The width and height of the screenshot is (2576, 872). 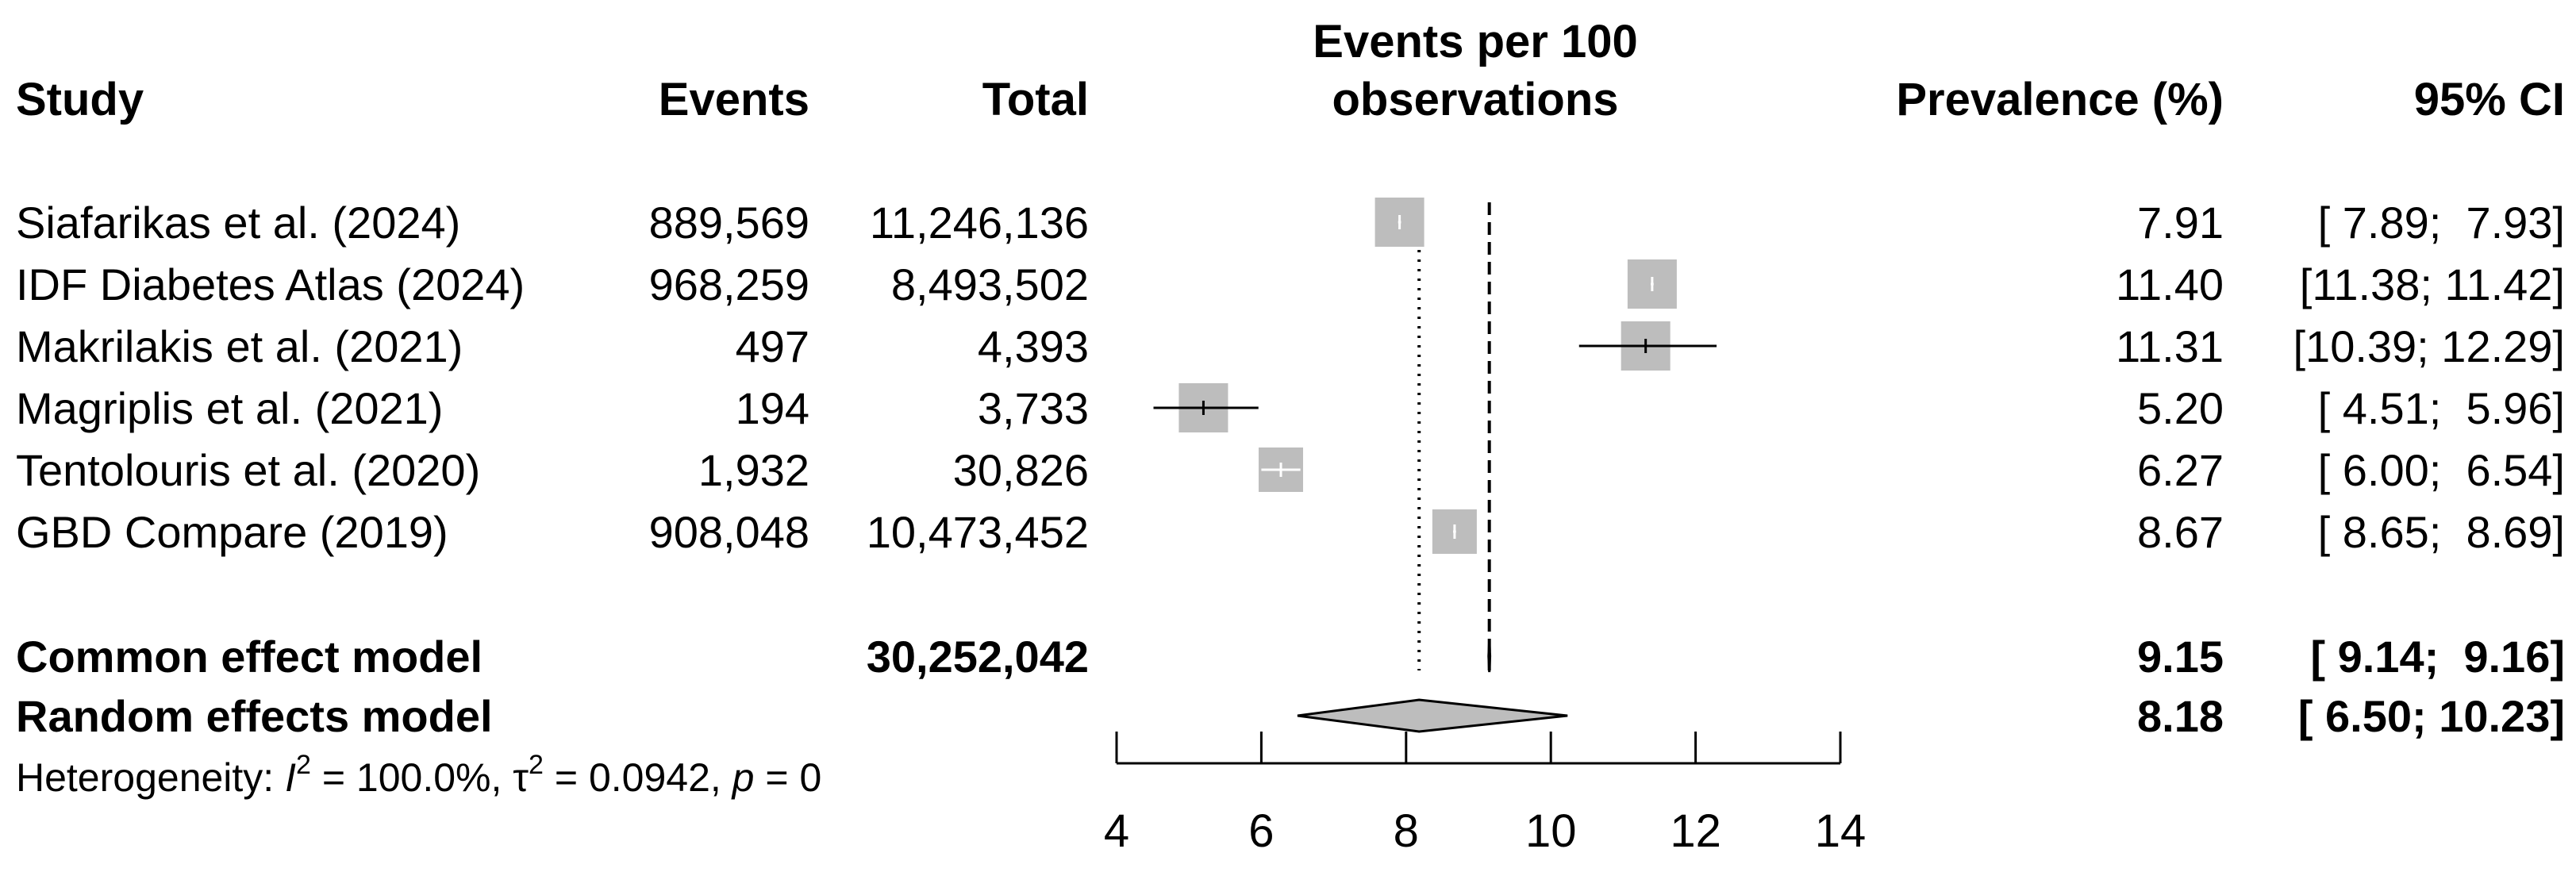 I want to click on study-prevalence: 5.20, so click(x=2180, y=408).